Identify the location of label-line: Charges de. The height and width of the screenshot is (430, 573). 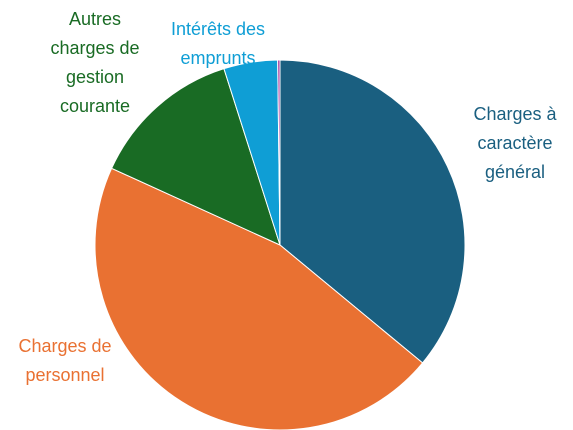
(64, 346).